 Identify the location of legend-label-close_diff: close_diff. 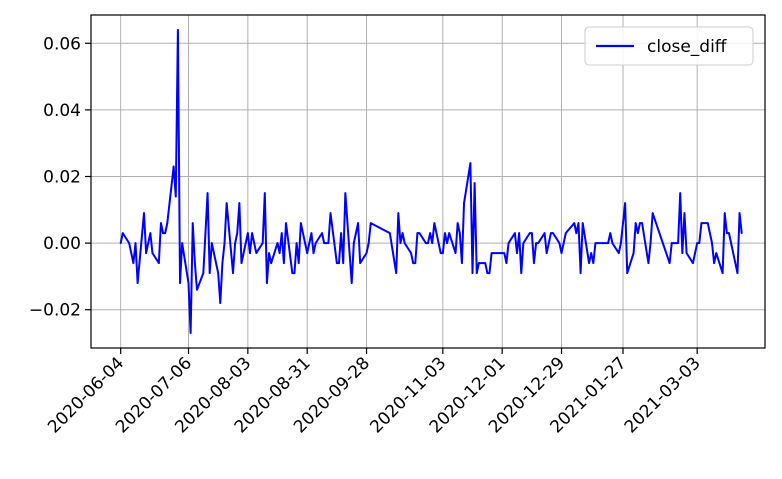
(687, 47).